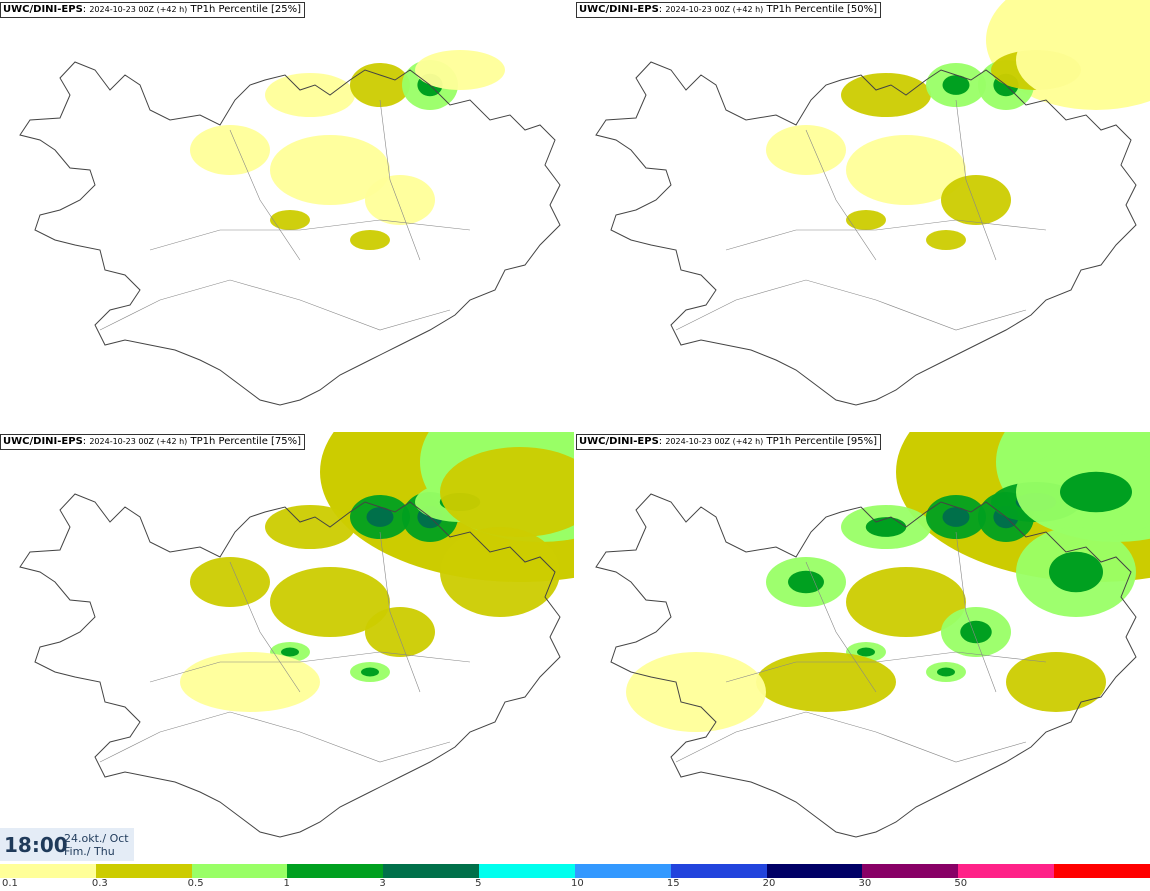  I want to click on valid-time: 18:00, so click(36, 845).